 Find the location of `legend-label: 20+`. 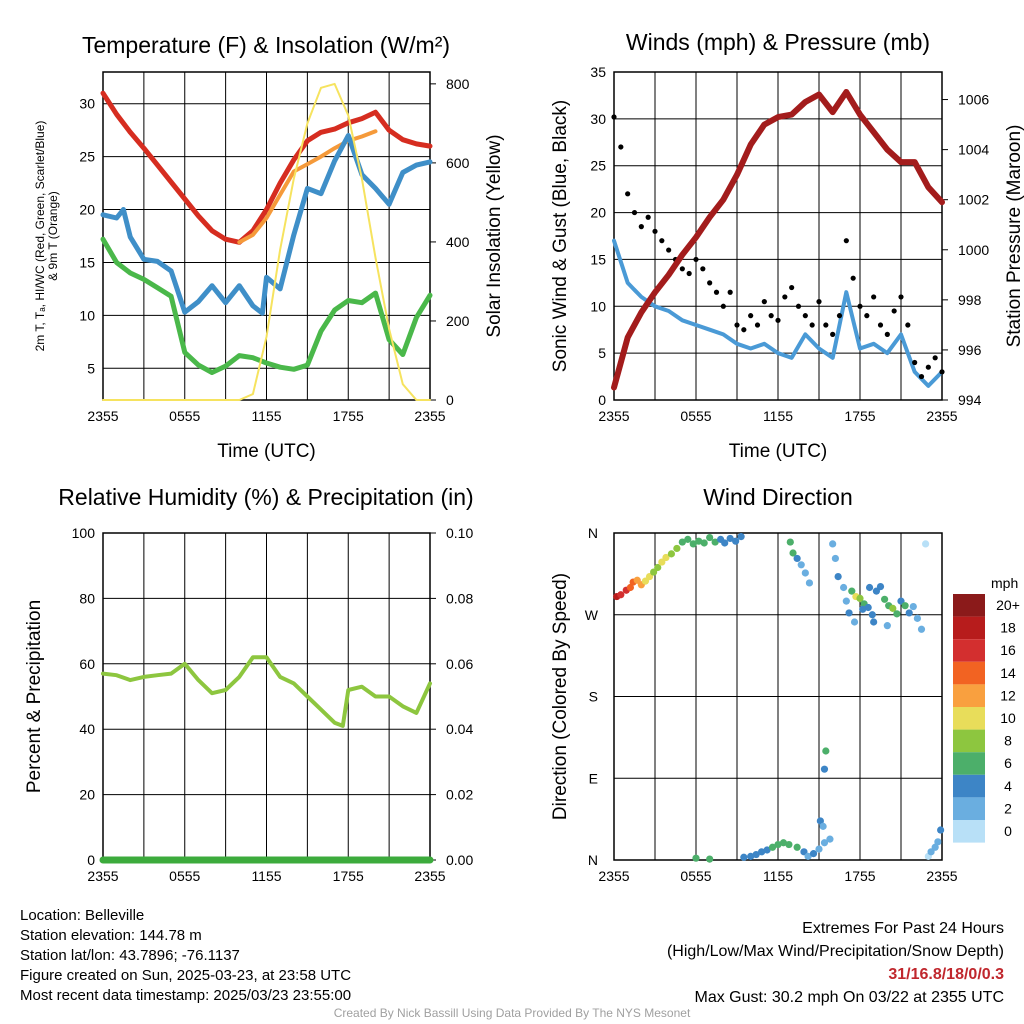

legend-label: 20+ is located at coordinates (1008, 605).